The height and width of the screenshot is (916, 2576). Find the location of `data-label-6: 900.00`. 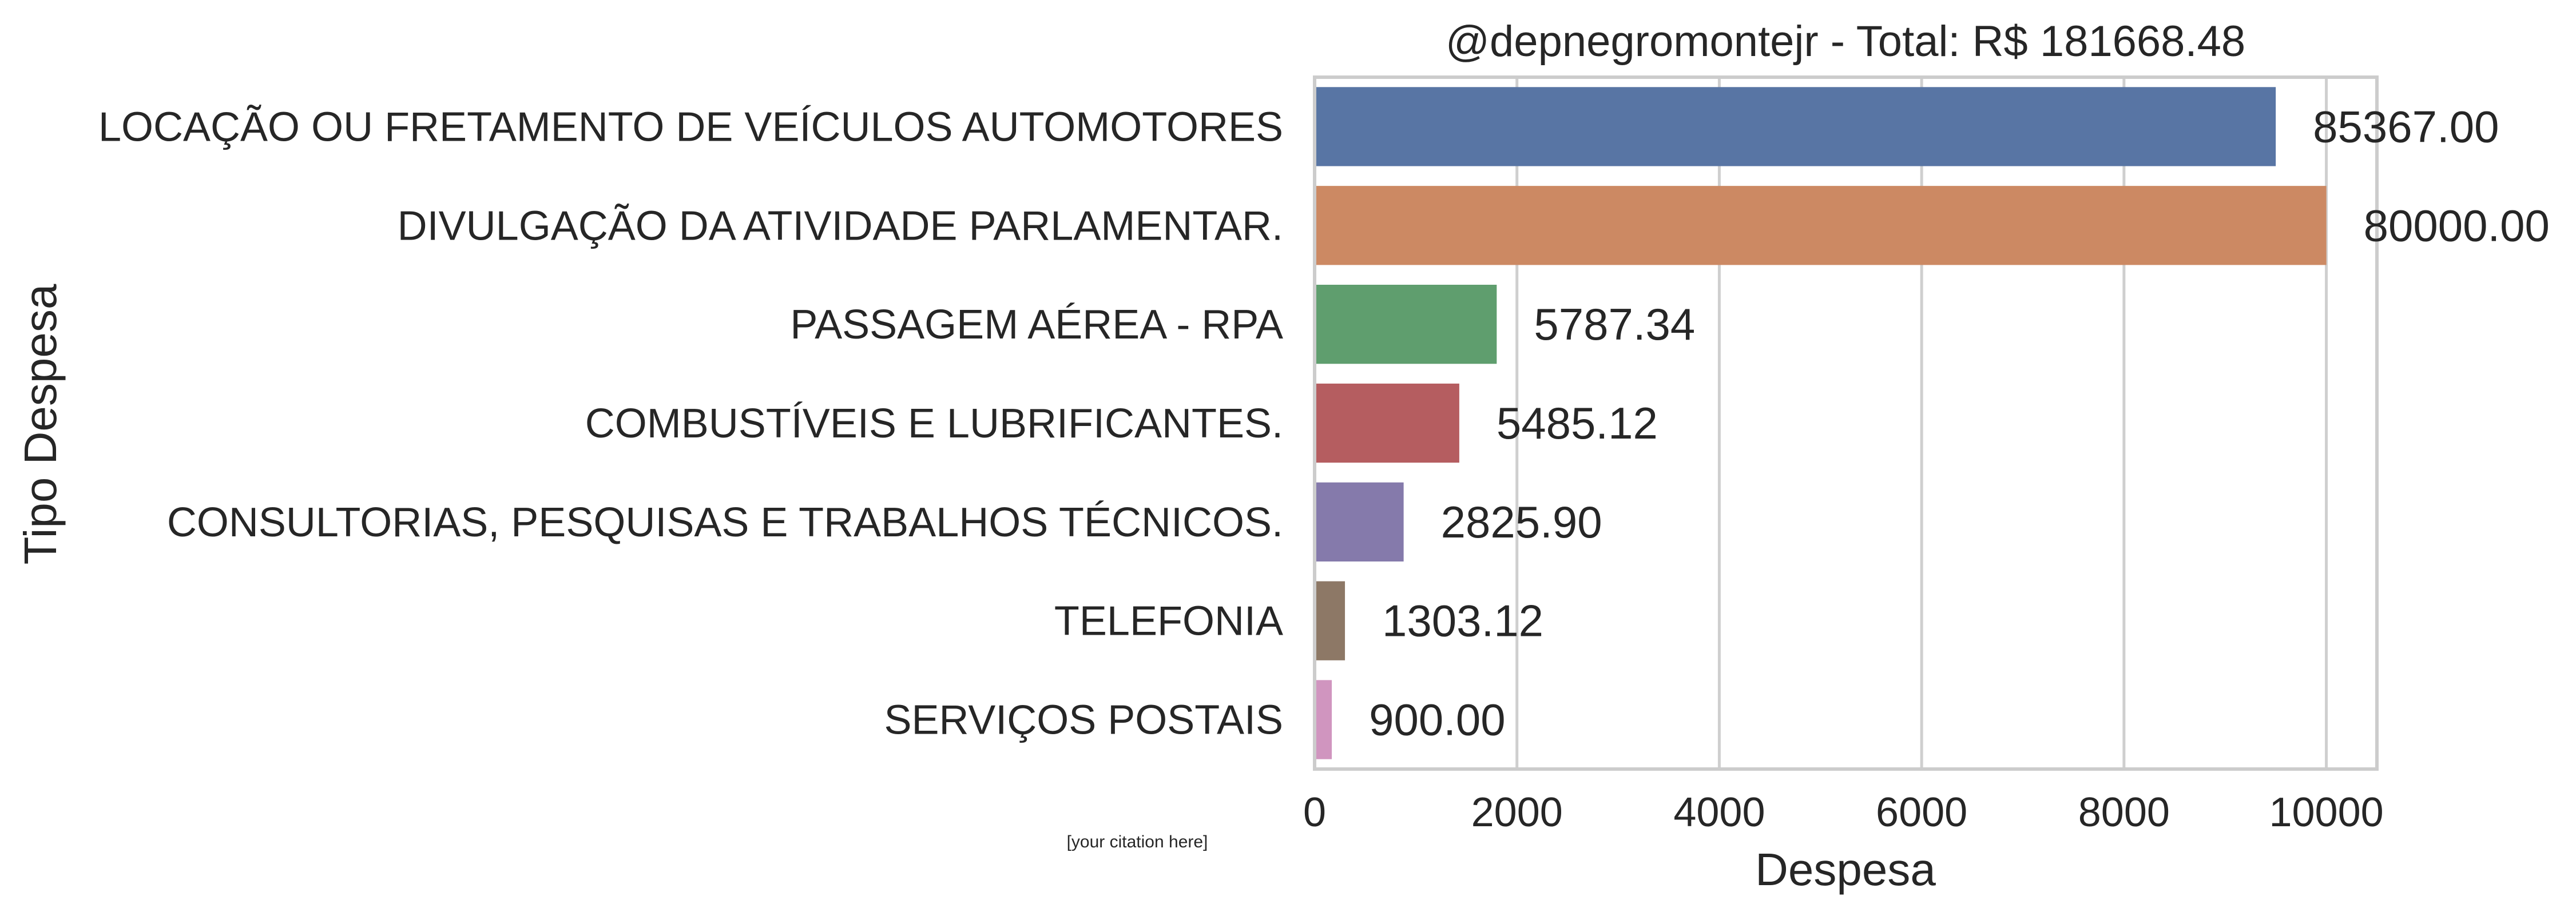

data-label-6: 900.00 is located at coordinates (1437, 720).